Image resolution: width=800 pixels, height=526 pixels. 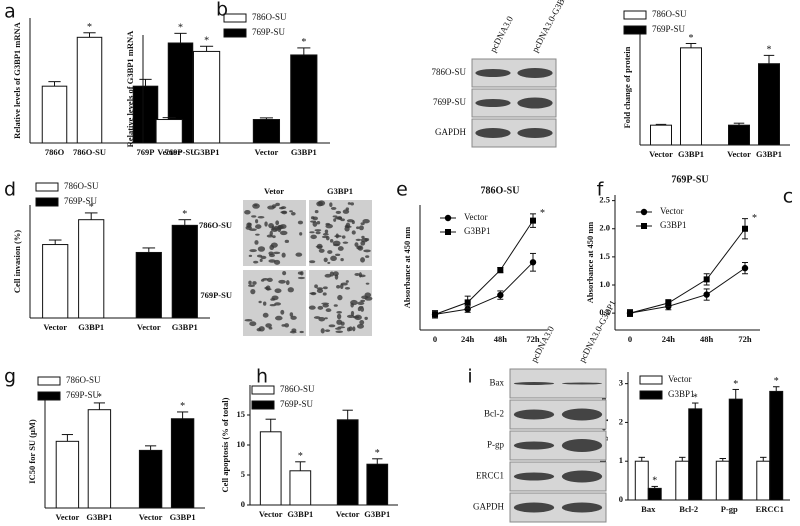 What do you see at coordinates (241, 444) in the screenshot?
I see `y-tick-label: 10` at bounding box center [241, 444].